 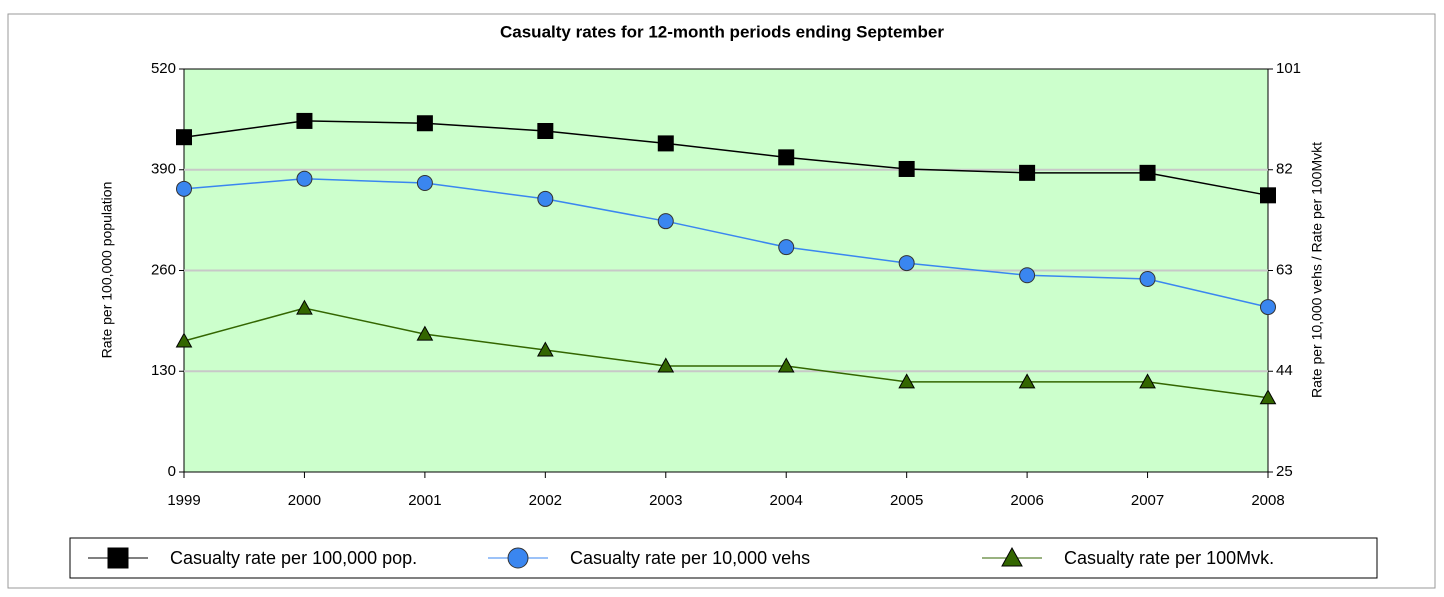 I want to click on y2-tick-label: 63, so click(x=1284, y=269).